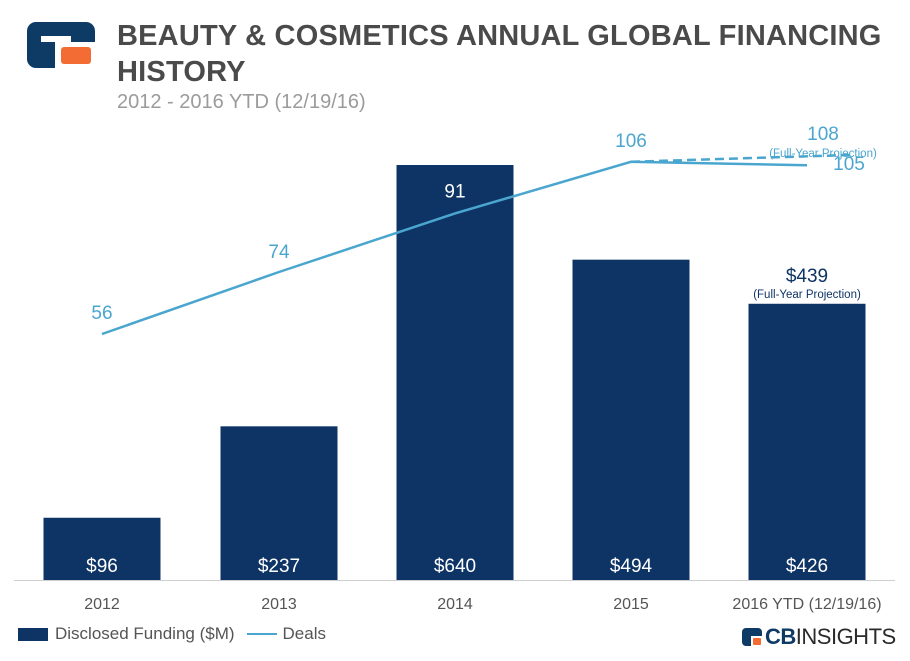  I want to click on chart-subtitle: 2012 - 2016 YTD (12/19/16), so click(241, 102).